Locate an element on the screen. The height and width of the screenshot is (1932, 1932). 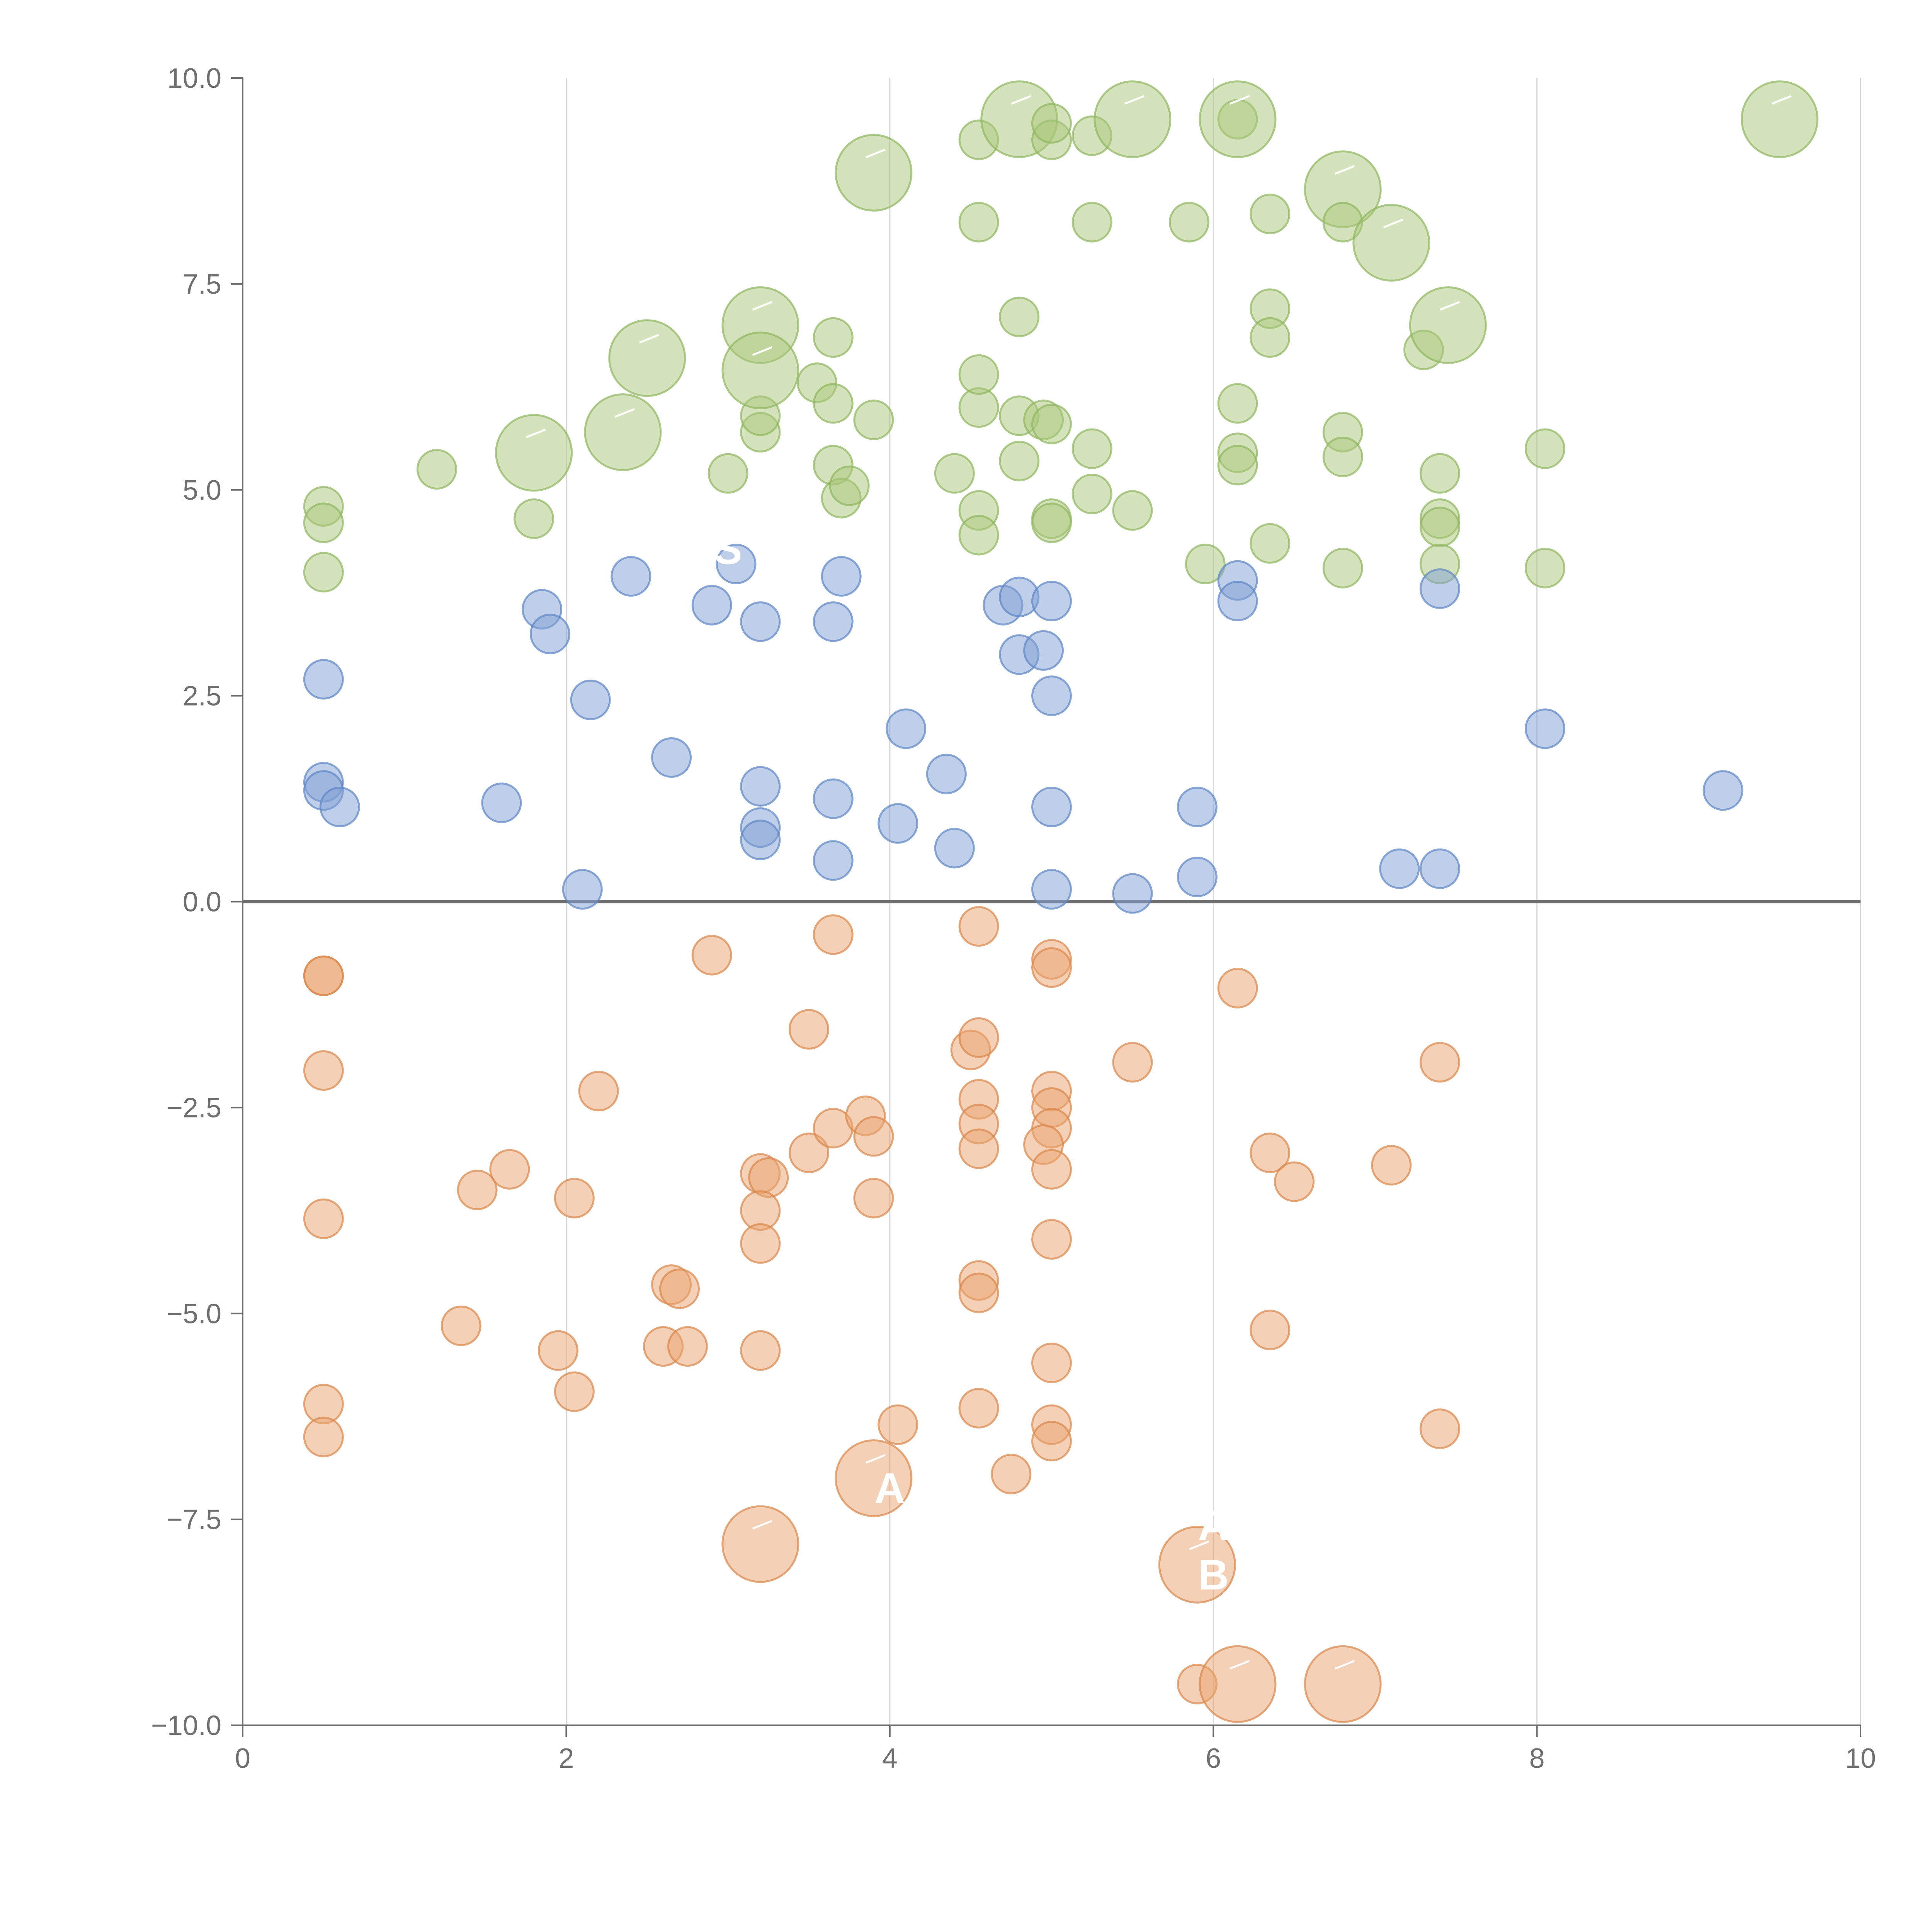
y-tick-label: −7.5 is located at coordinates (194, 1519).